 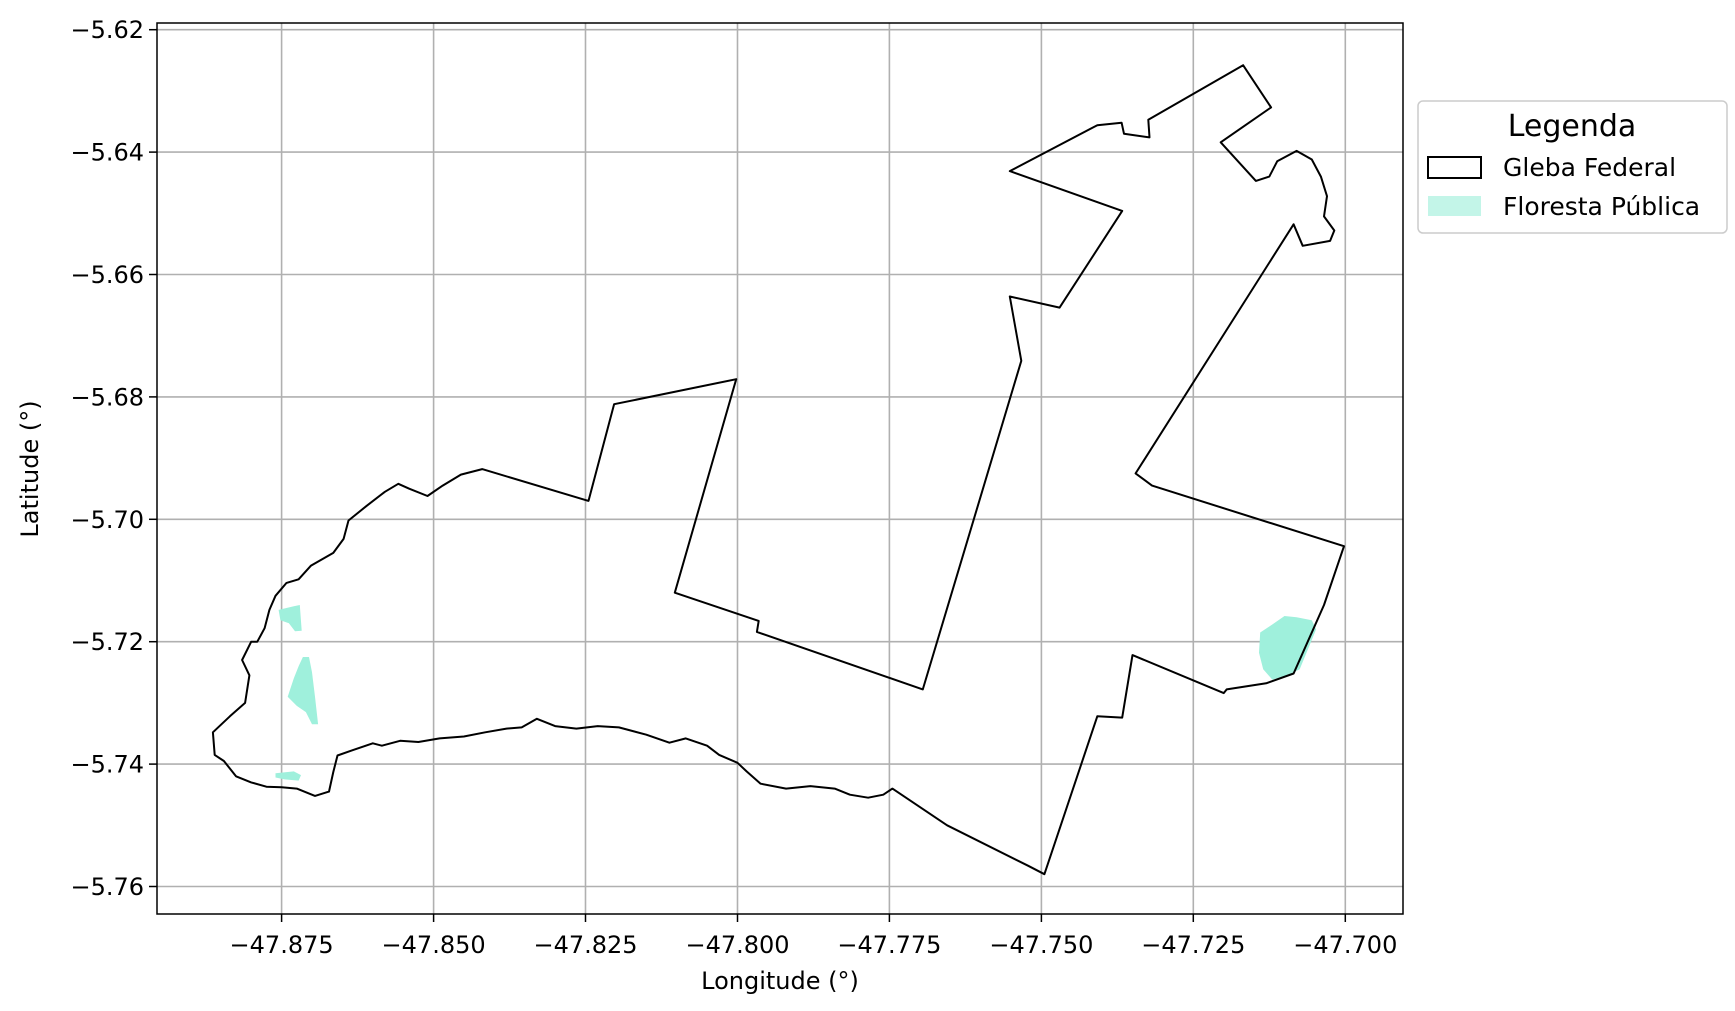 What do you see at coordinates (1454, 167) in the screenshot?
I see `legend-swatch-gleba` at bounding box center [1454, 167].